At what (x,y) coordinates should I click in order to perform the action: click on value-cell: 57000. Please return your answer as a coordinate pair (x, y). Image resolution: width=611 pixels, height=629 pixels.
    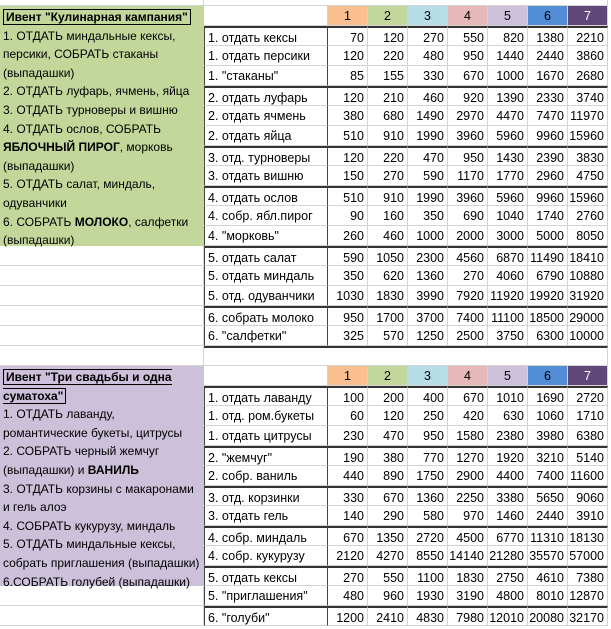
    Looking at the image, I should click on (588, 556).